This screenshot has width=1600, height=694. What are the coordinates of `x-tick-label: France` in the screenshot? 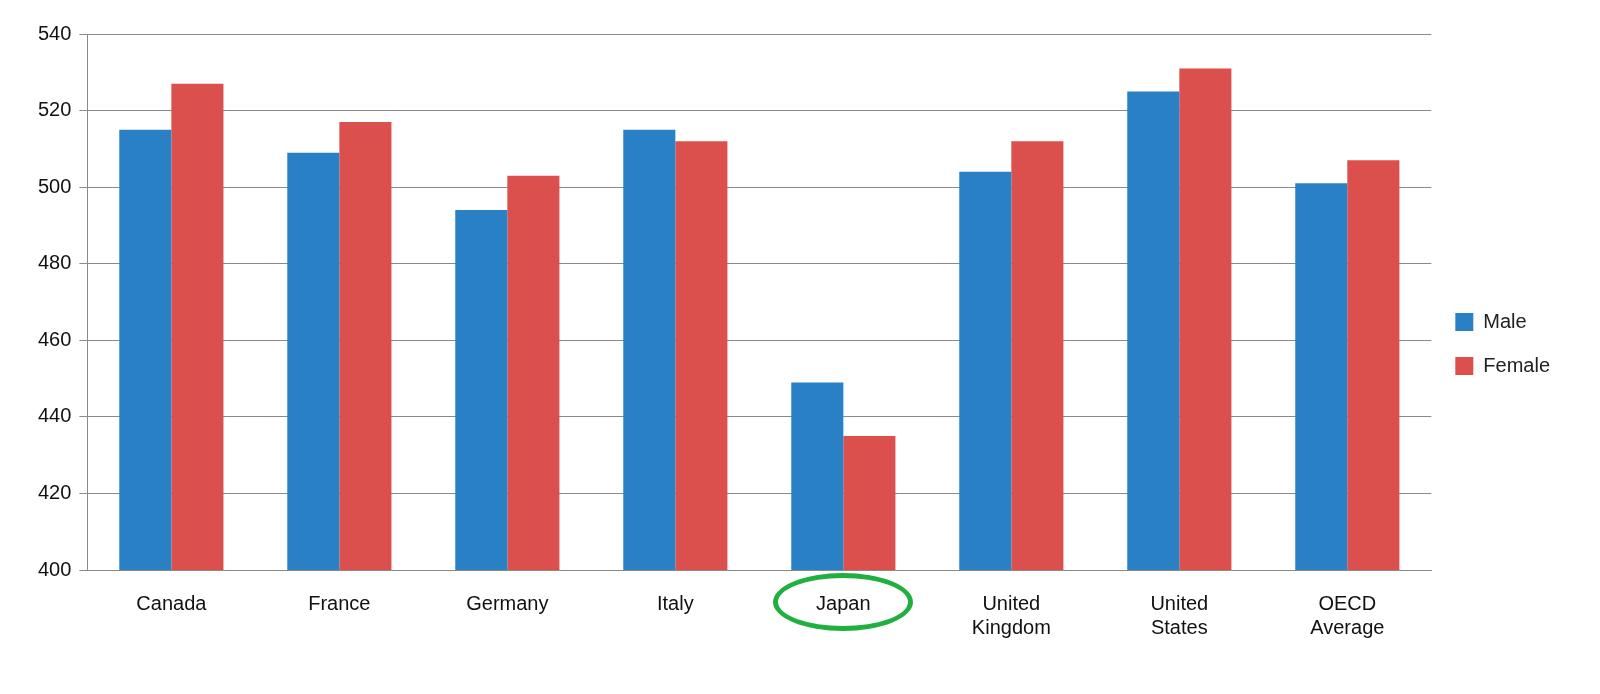 It's located at (339, 602).